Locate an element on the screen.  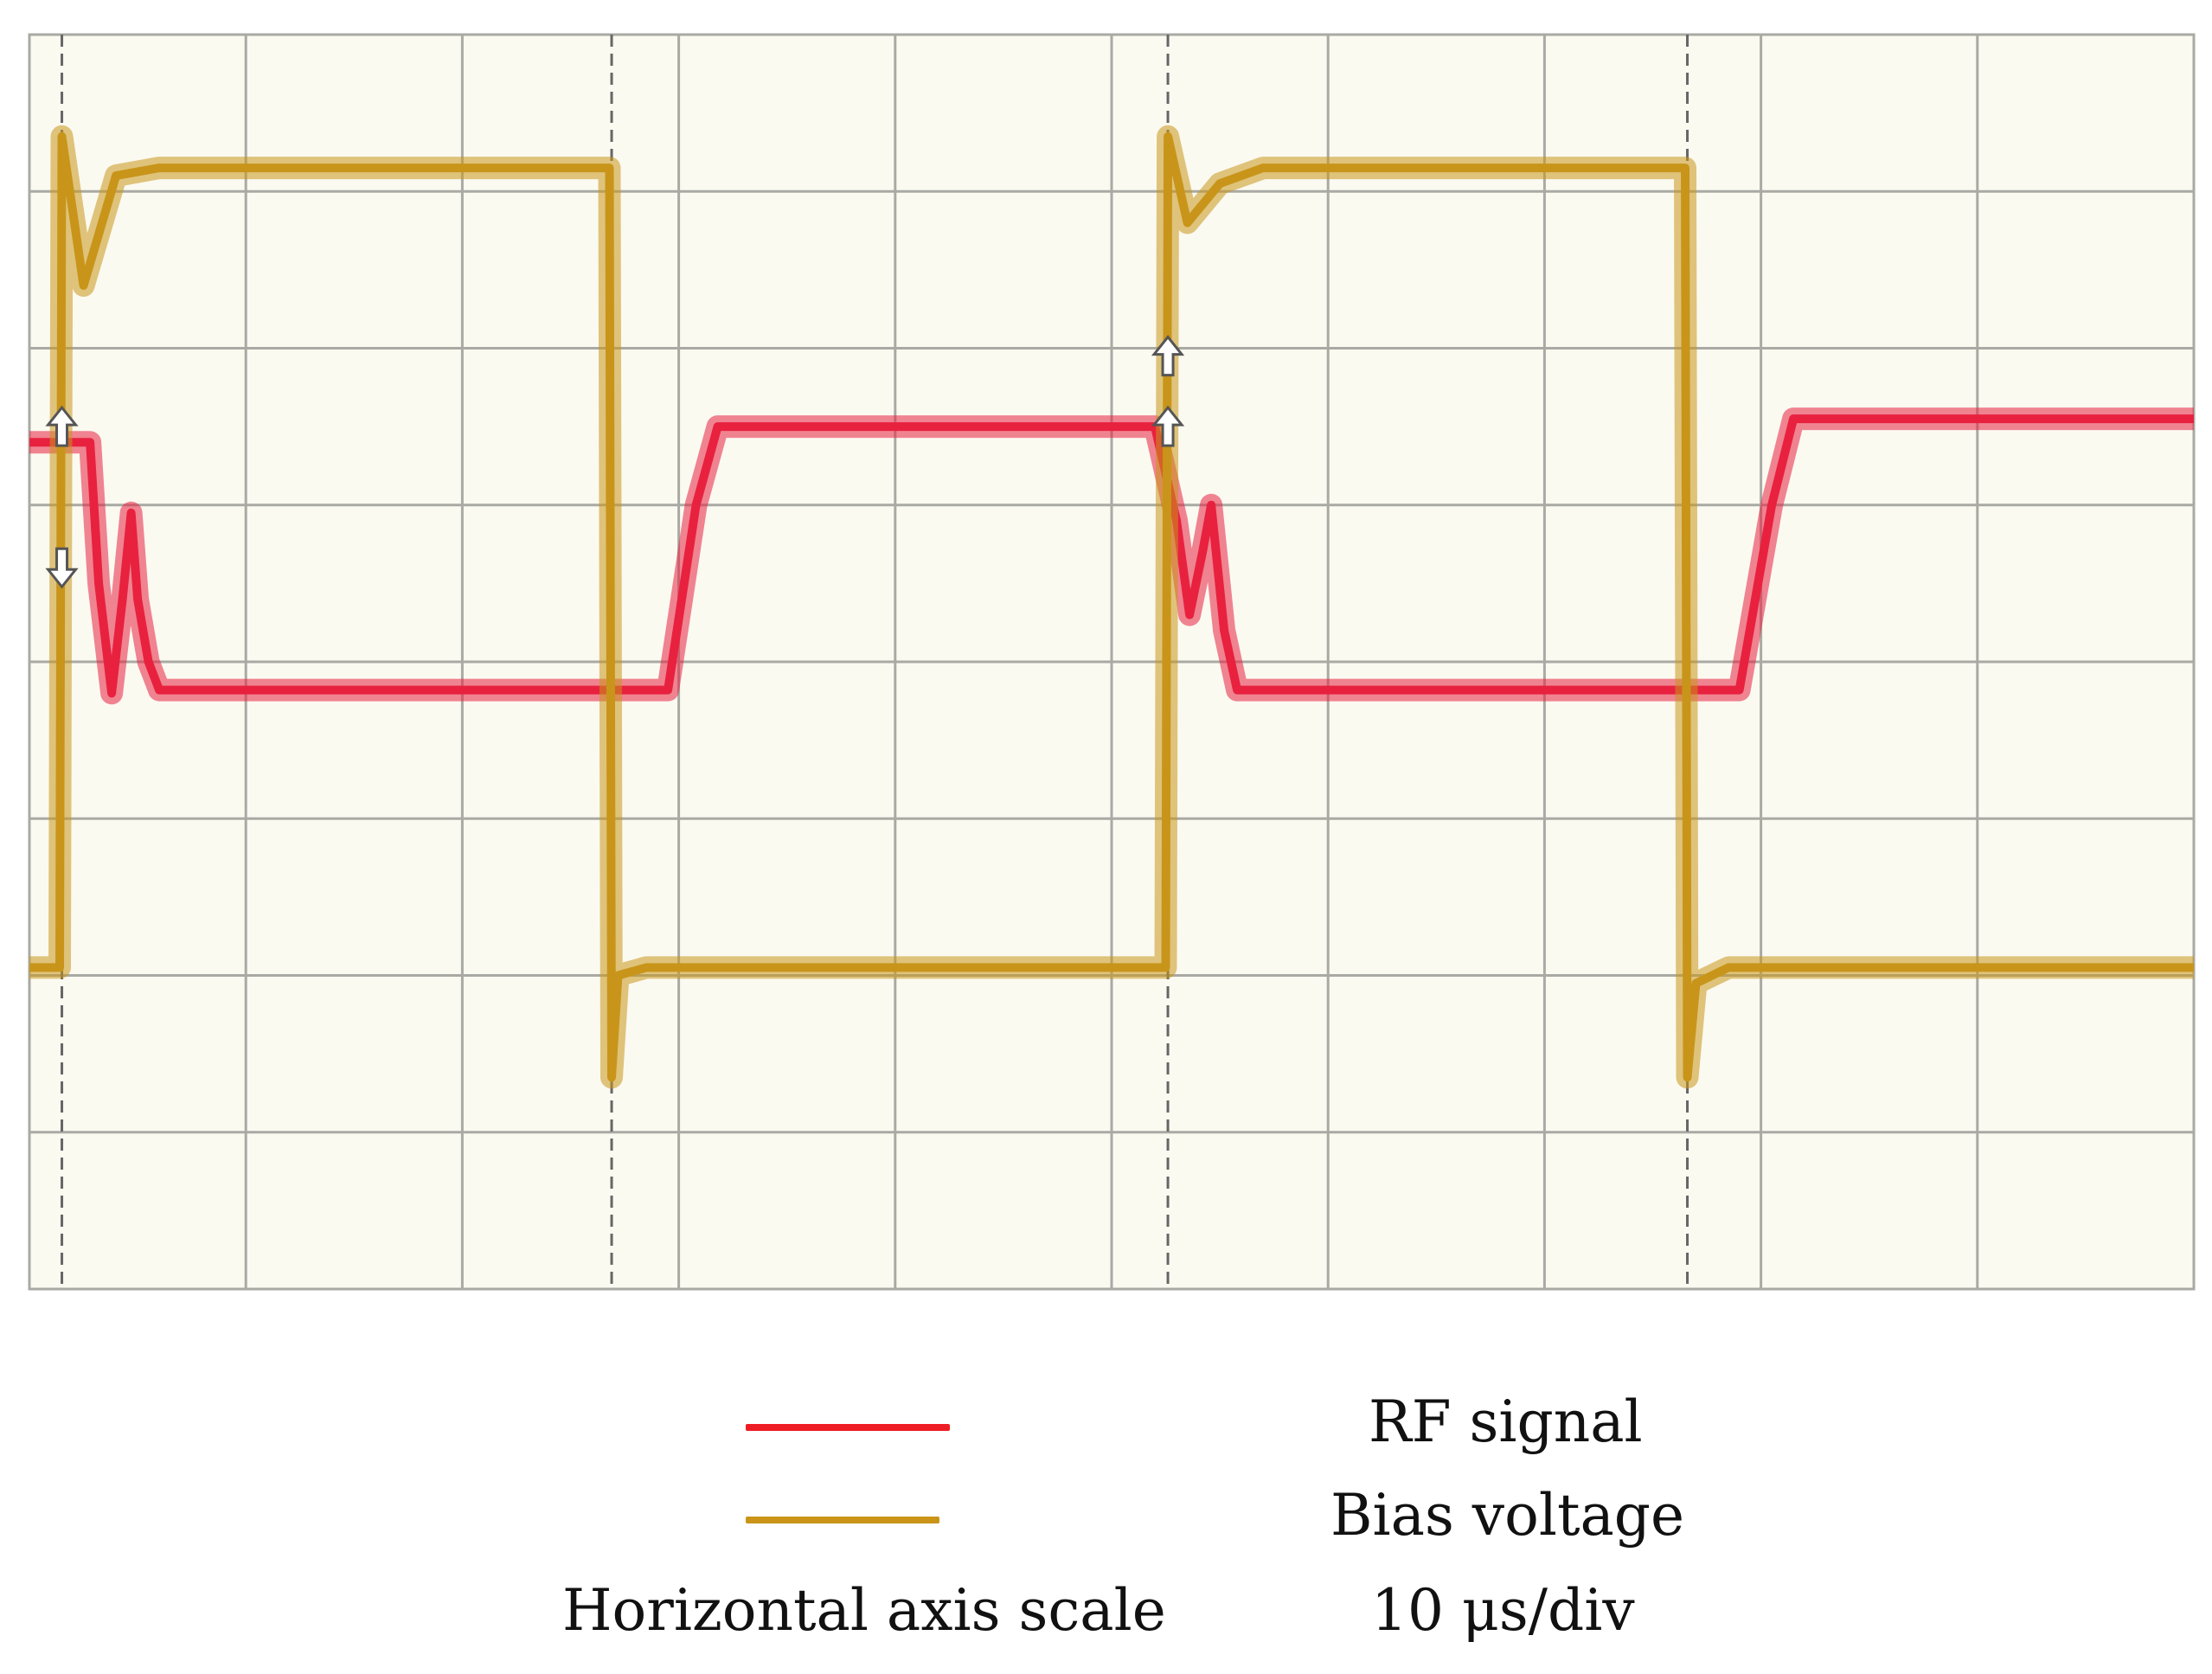
legend-scale-row: Horizontal axis scale 10 μs/div is located at coordinates (1106, 1616).